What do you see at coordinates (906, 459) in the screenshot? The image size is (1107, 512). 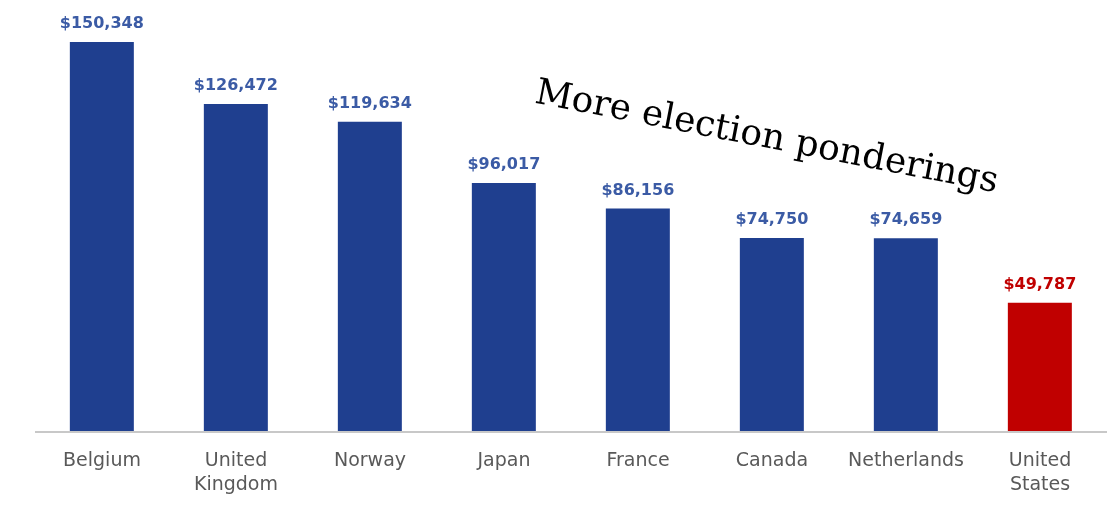 I see `x-tick-label: Netherlands` at bounding box center [906, 459].